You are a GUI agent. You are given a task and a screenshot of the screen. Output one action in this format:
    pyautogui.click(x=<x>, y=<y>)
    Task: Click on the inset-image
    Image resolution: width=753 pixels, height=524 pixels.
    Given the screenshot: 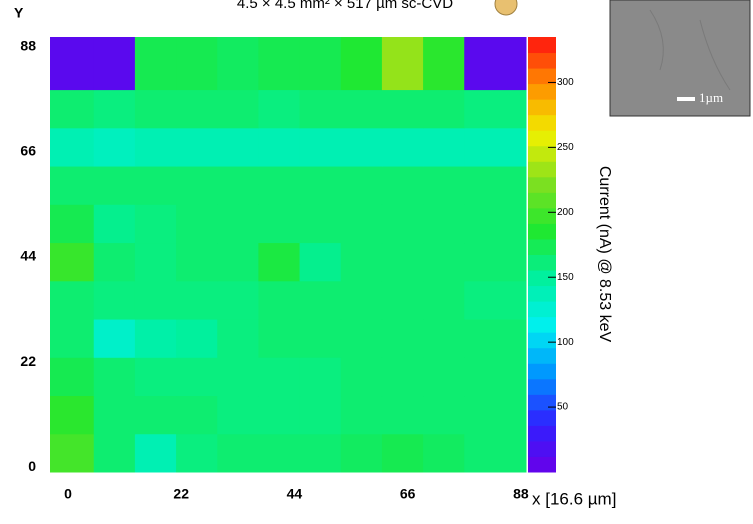 What is the action you would take?
    pyautogui.click(x=680, y=58)
    